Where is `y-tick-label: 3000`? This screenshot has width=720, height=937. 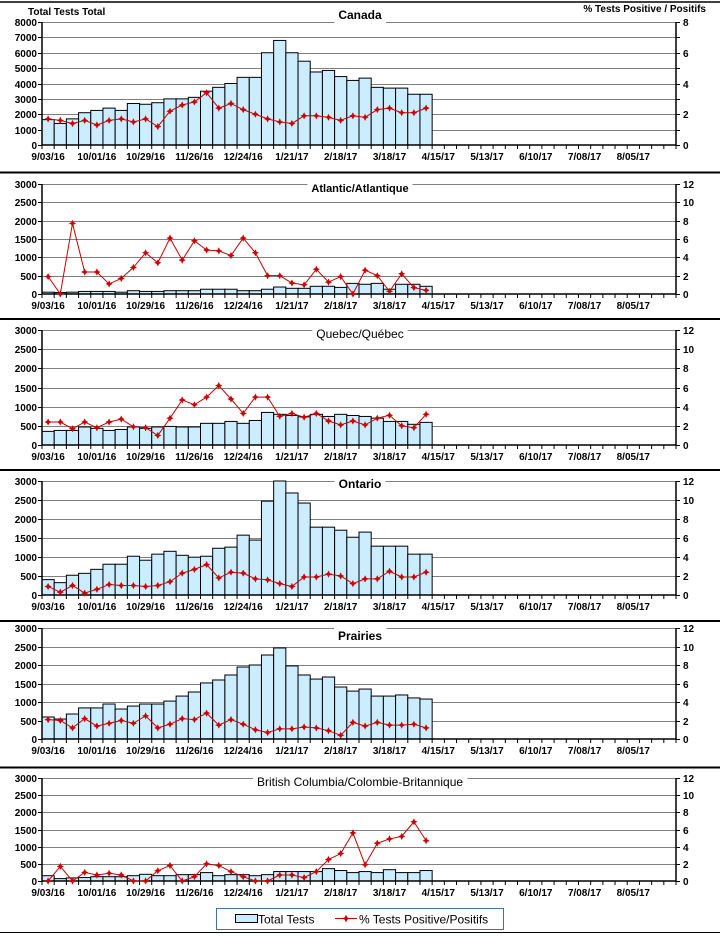 y-tick-label: 3000 is located at coordinates (26, 629).